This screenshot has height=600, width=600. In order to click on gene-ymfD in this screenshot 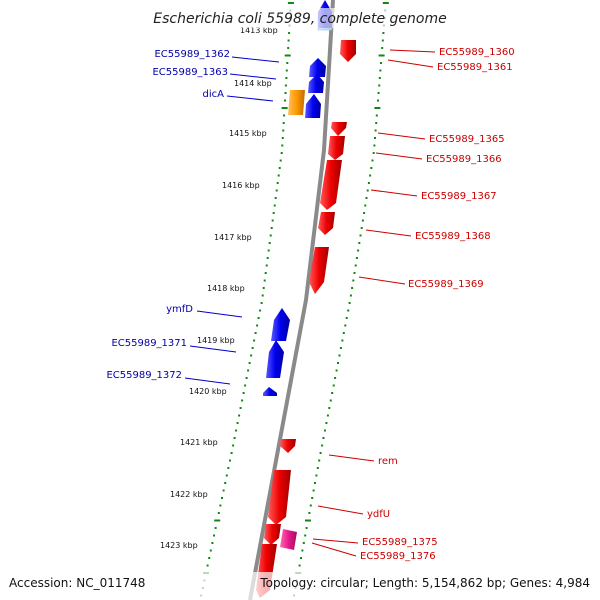, I will do `click(280, 324)`.